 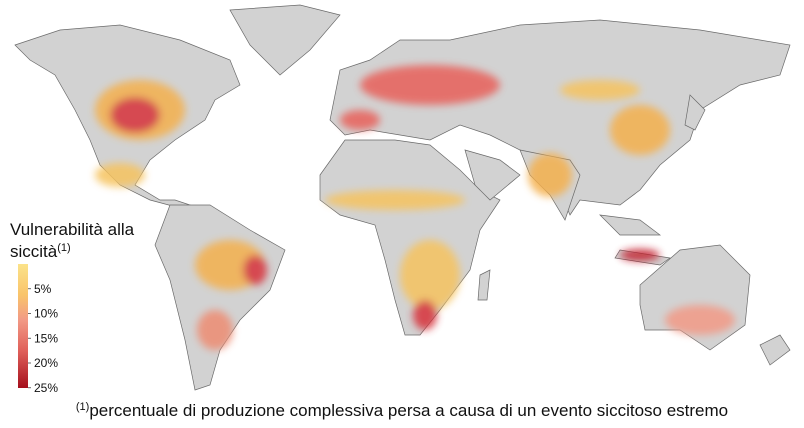 I want to click on south-america, so click(x=220, y=297).